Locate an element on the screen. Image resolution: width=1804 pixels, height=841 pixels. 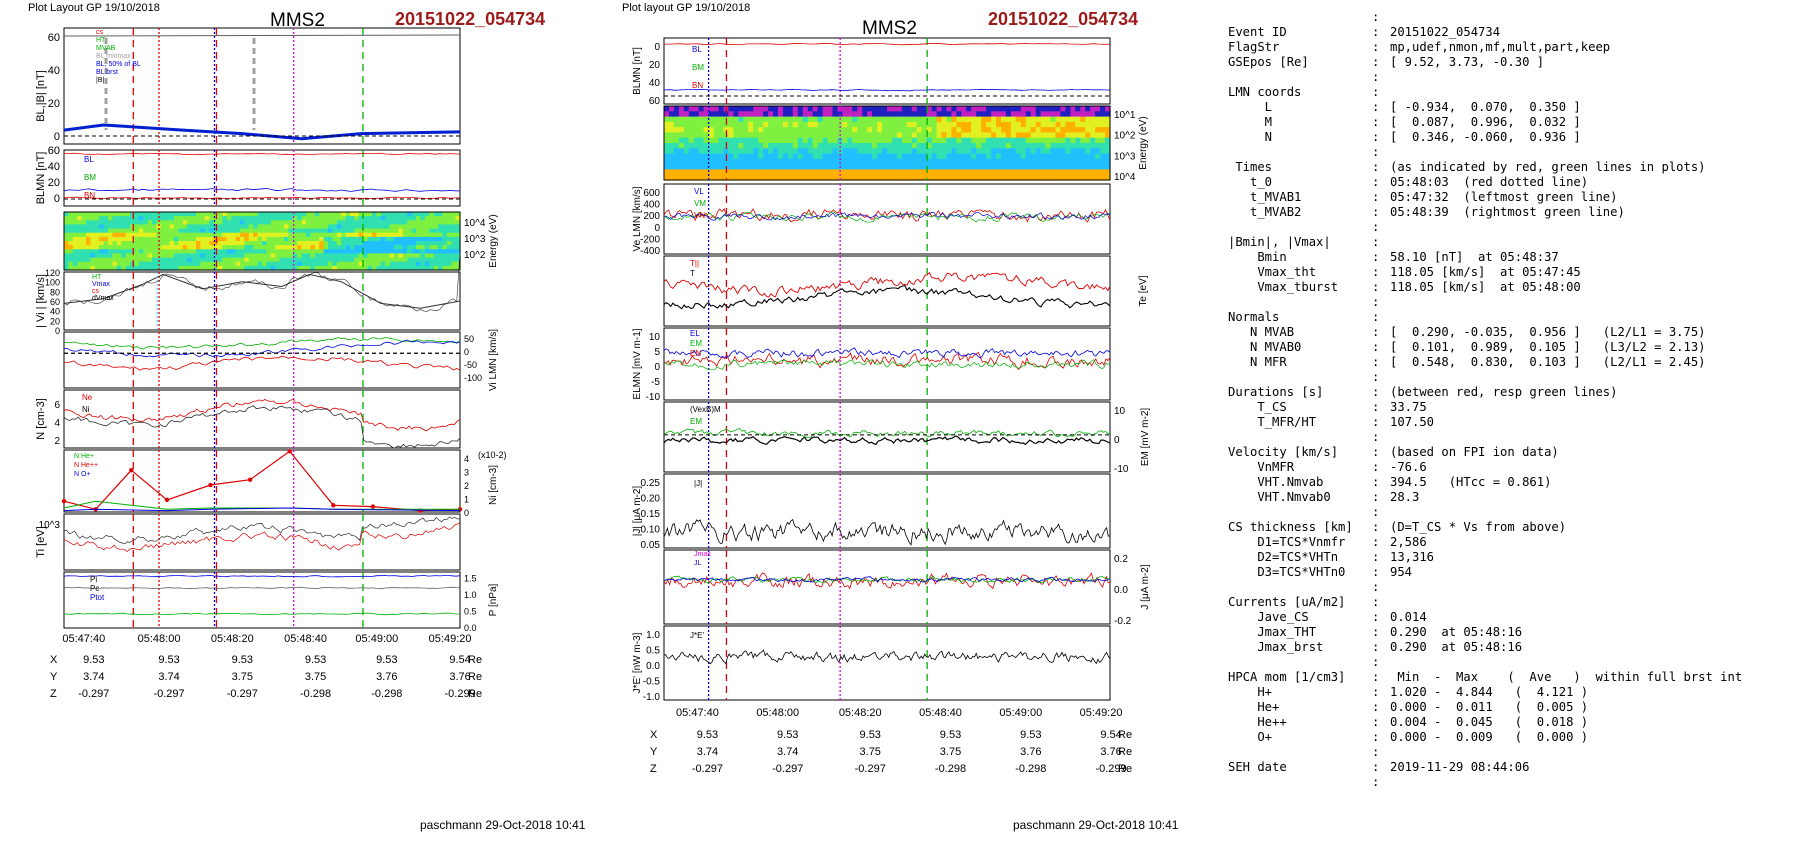
left-p7-legend-entry: N He+ is located at coordinates (84, 456).